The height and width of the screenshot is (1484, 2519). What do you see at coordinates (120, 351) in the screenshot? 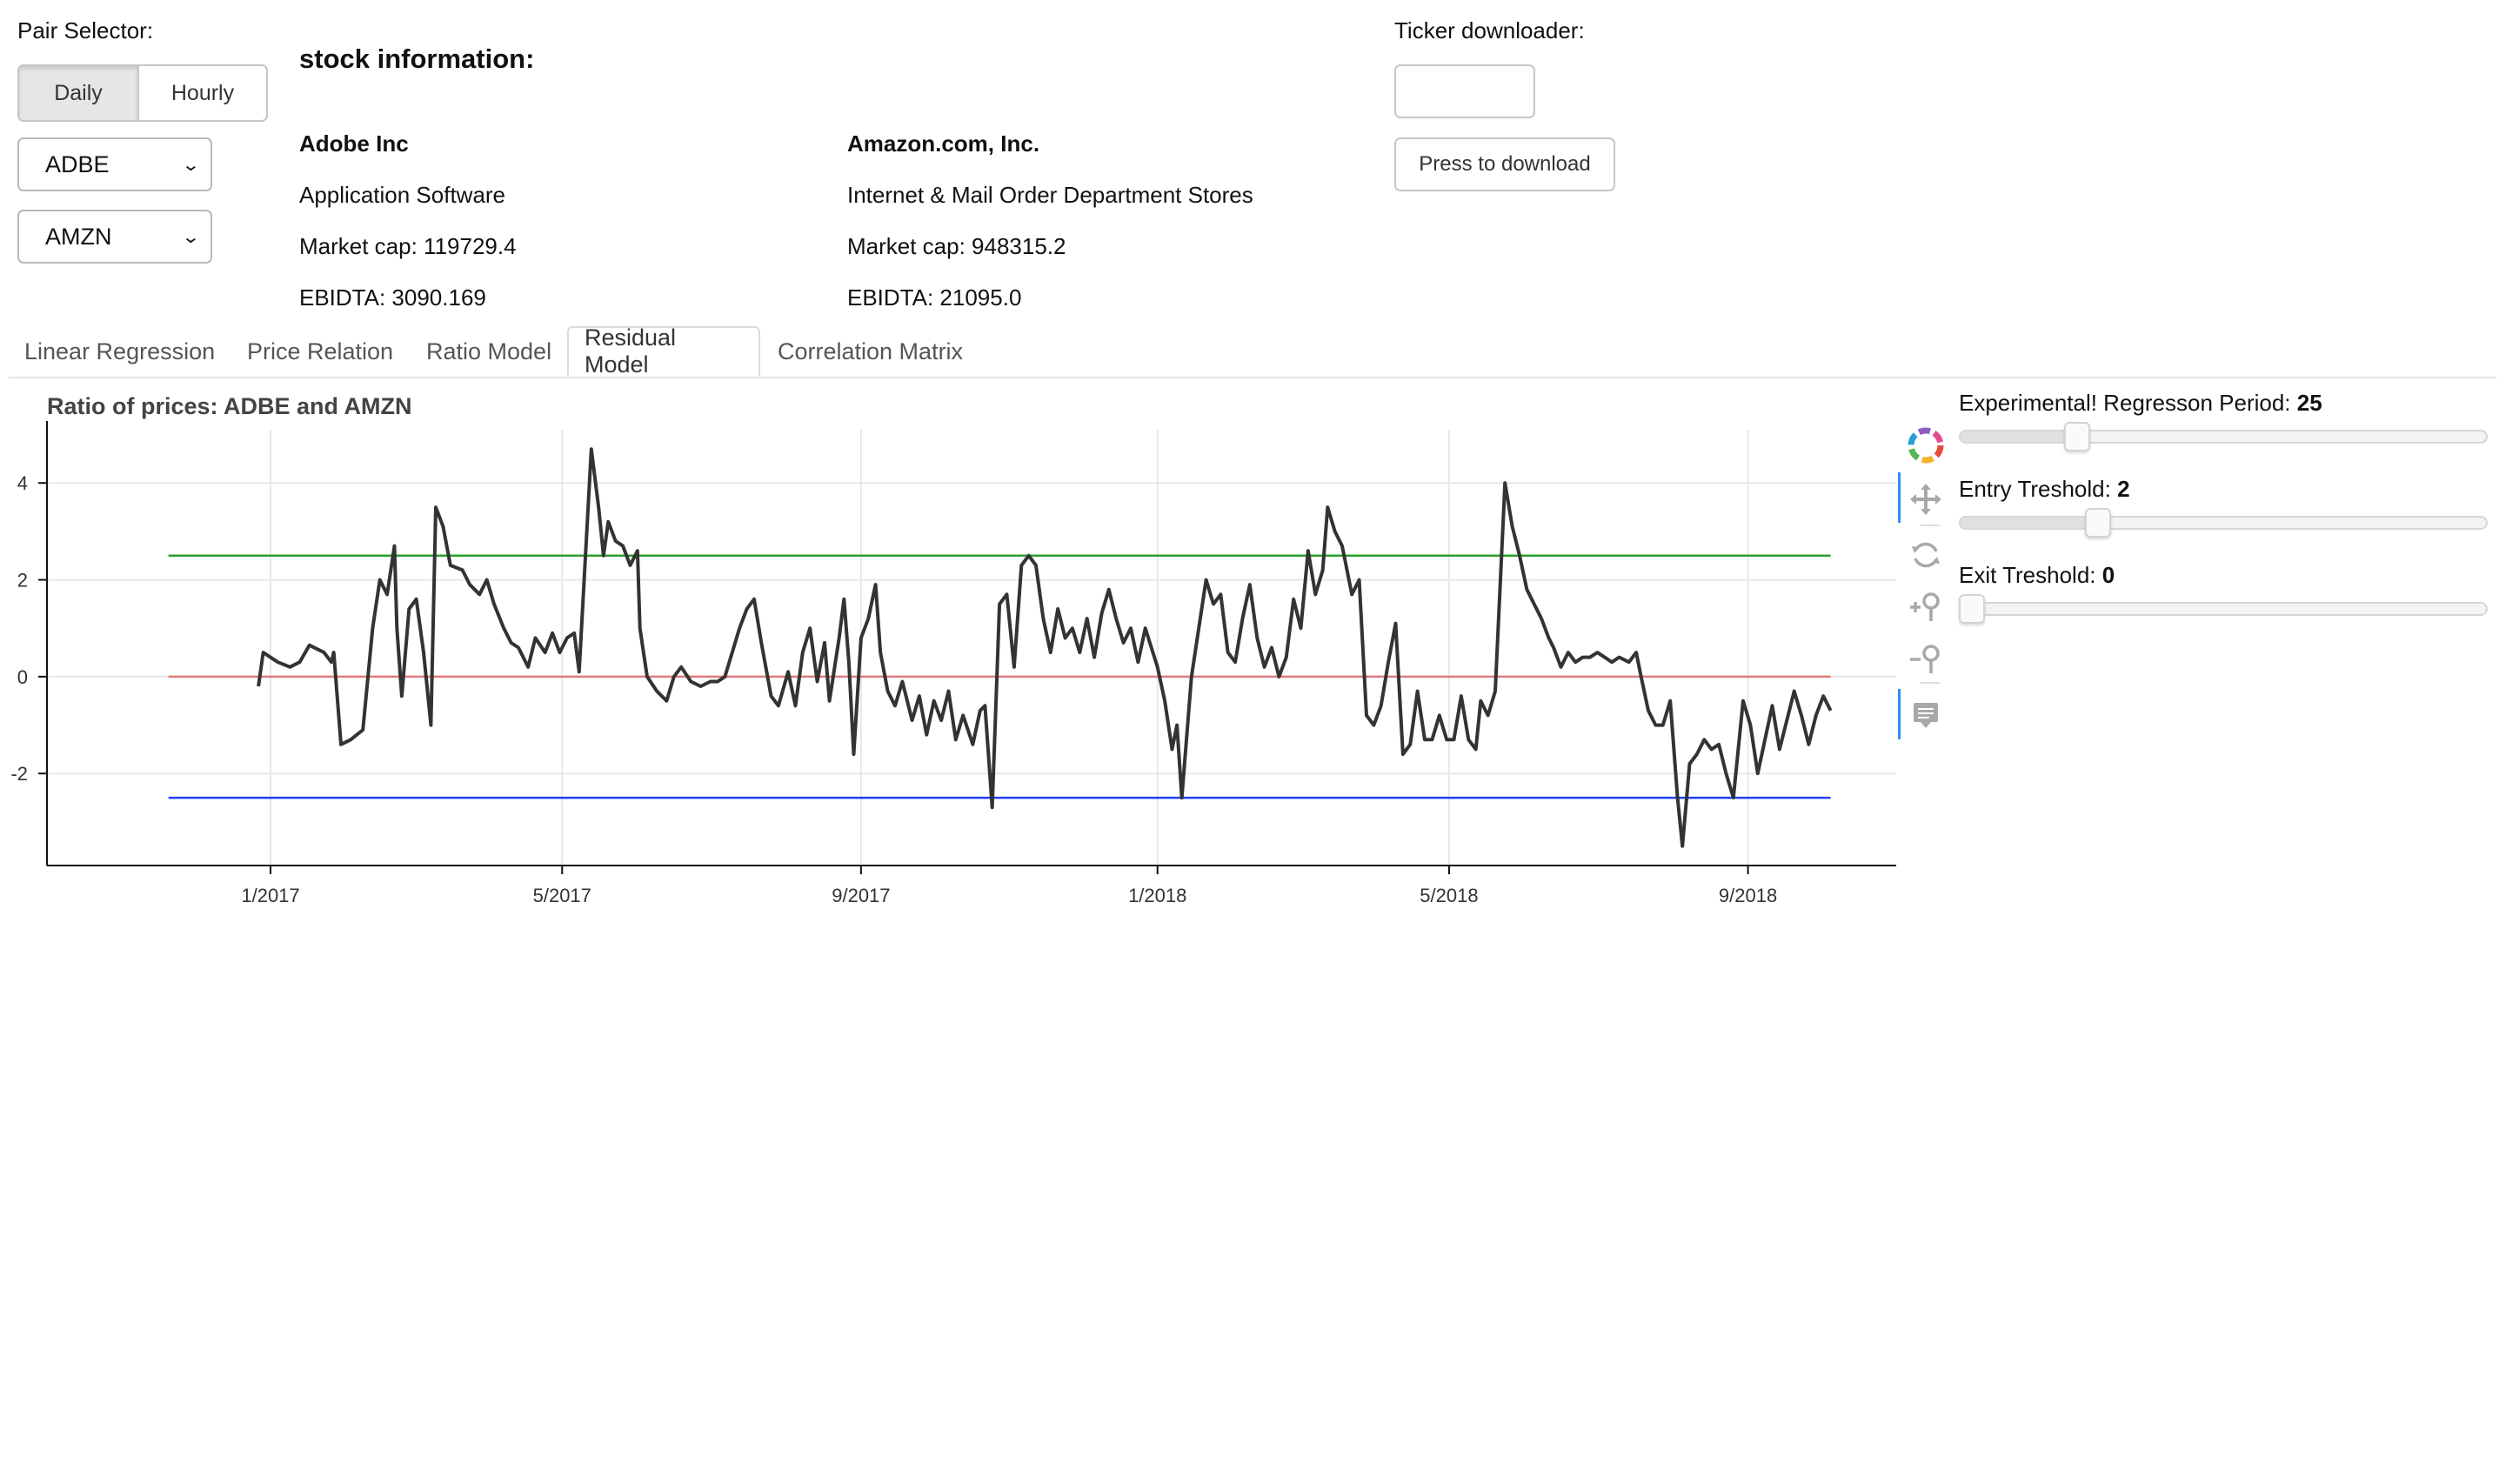
I see `tab-linear-regression: Linear Regression` at bounding box center [120, 351].